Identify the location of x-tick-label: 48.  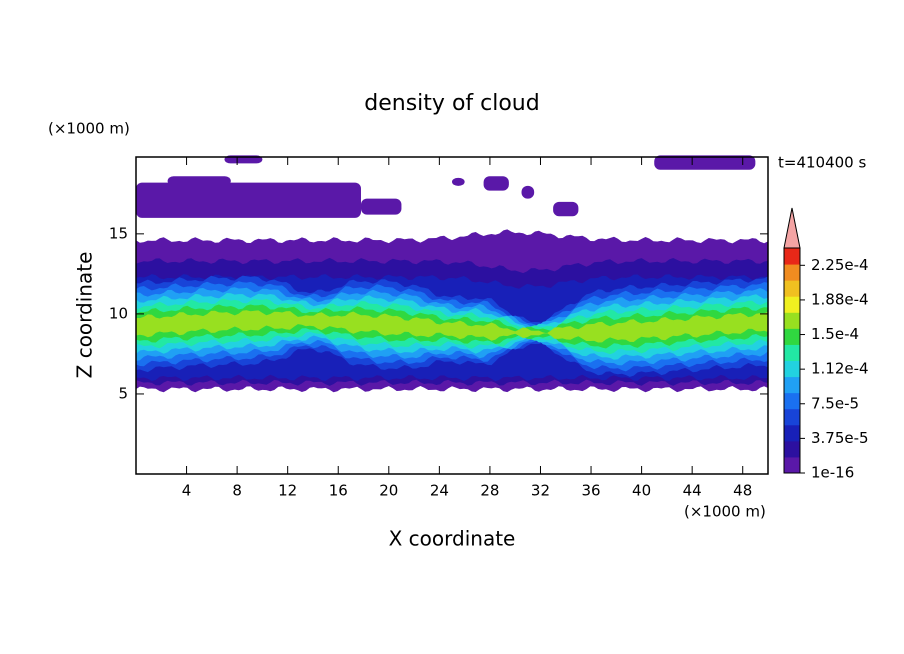
(742, 491).